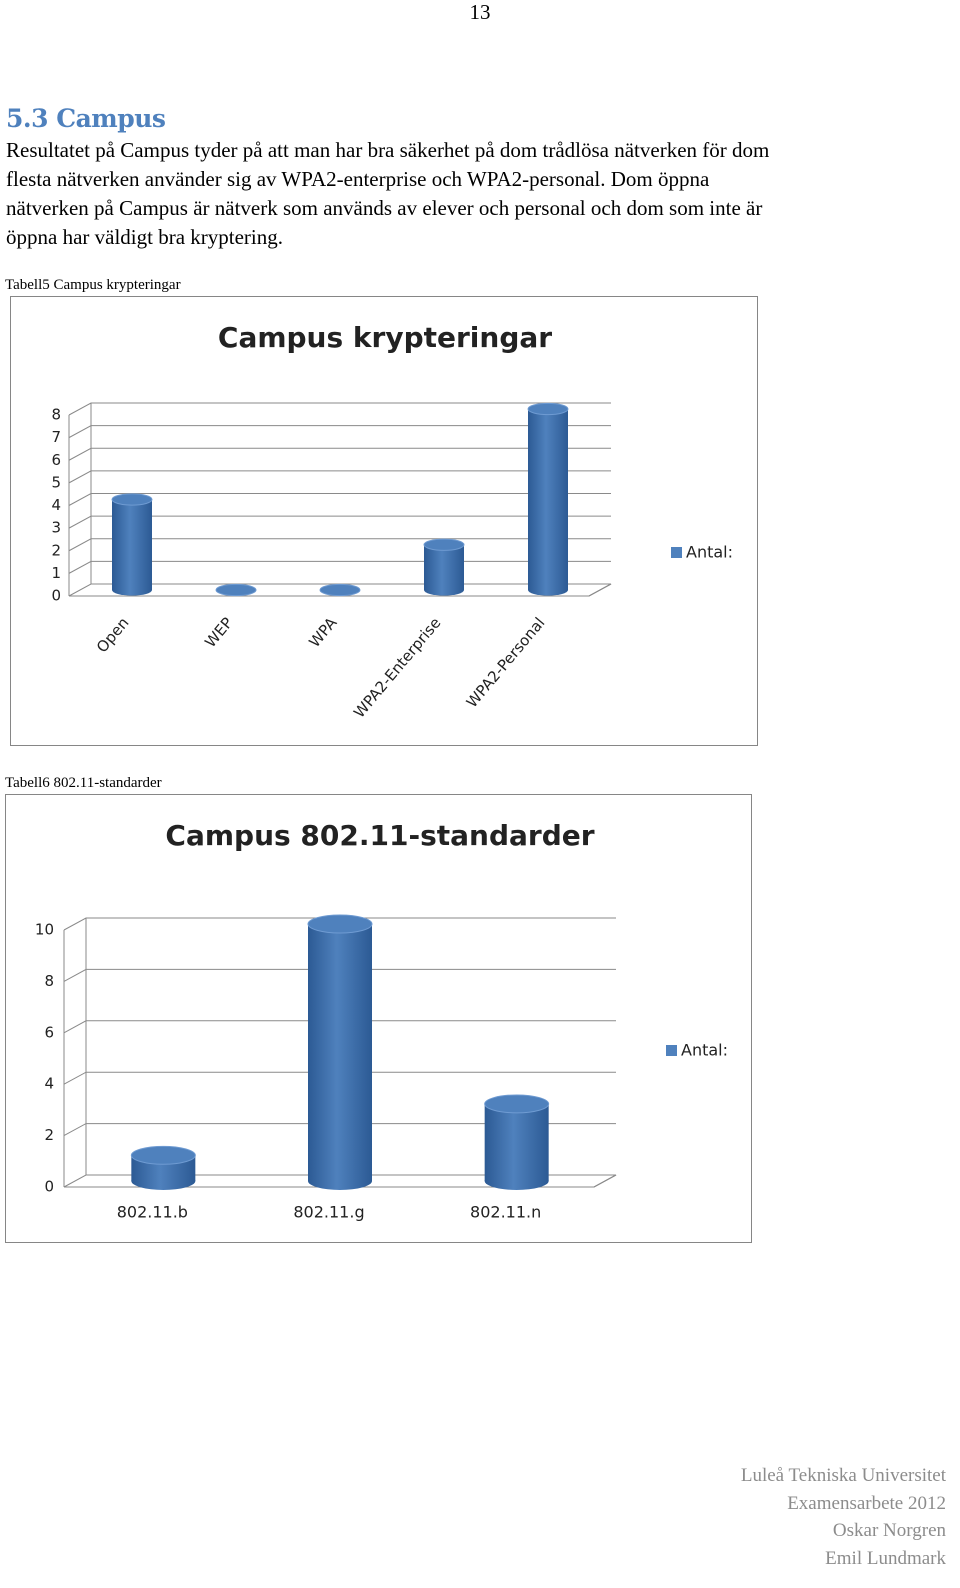  I want to click on text-line: öppna har väldigt bra kryptering., so click(144, 237).